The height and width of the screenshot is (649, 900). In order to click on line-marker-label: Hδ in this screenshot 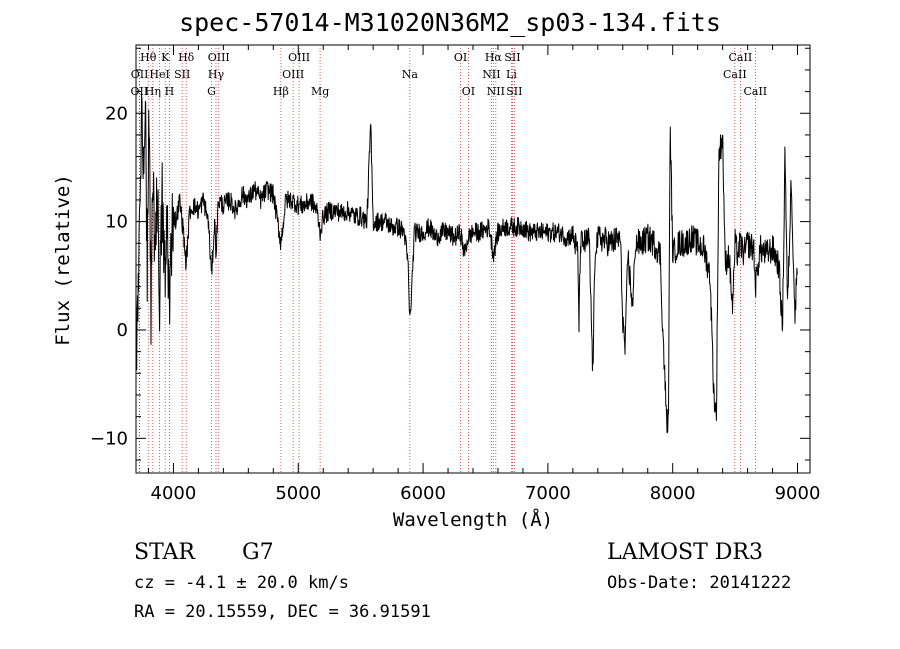, I will do `click(186, 57)`.